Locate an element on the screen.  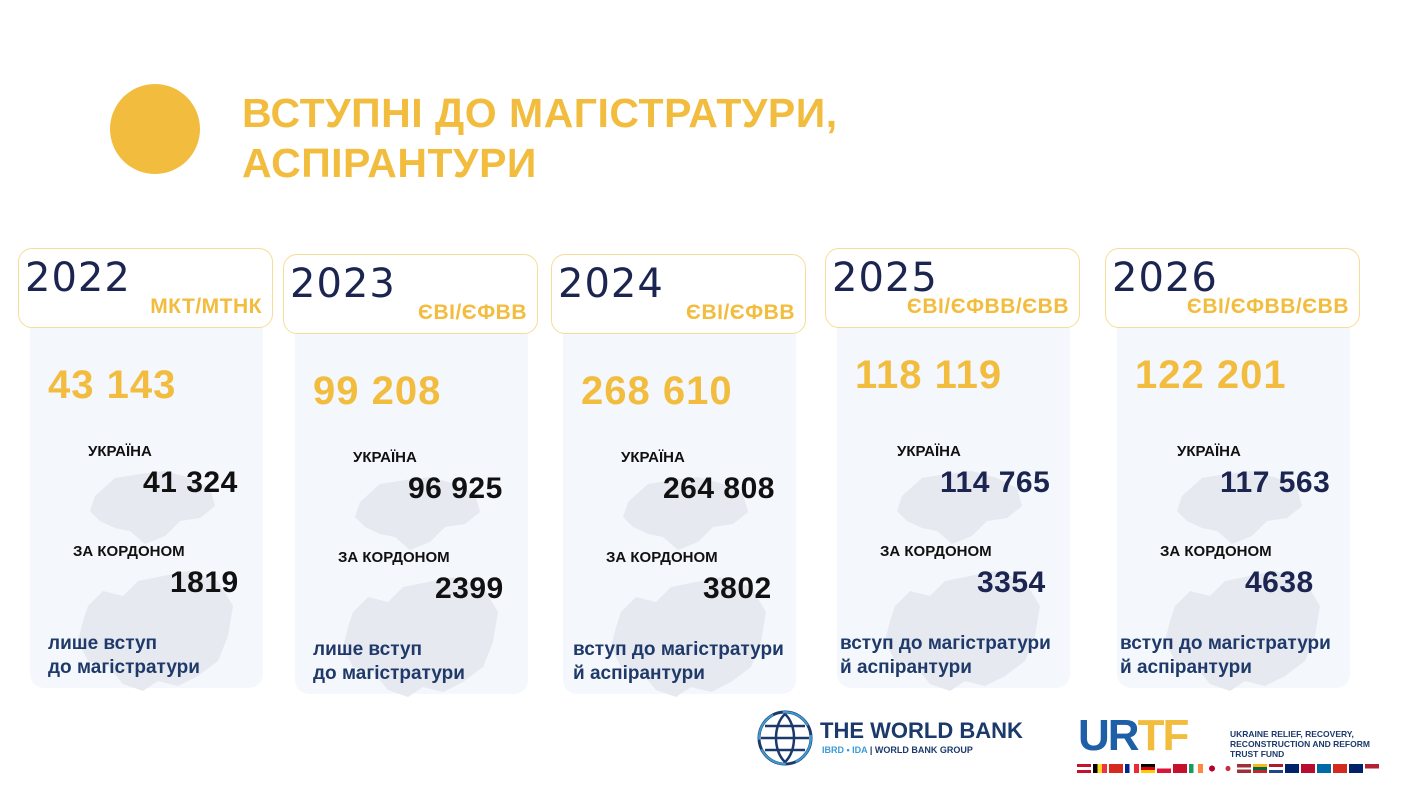
total-applicants: 268 610 is located at coordinates (657, 391).